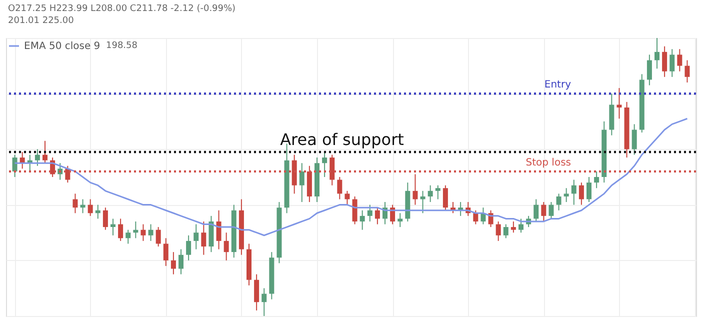  Describe the element at coordinates (558, 85) in the screenshot. I see `ref-line-label: Entry` at that location.